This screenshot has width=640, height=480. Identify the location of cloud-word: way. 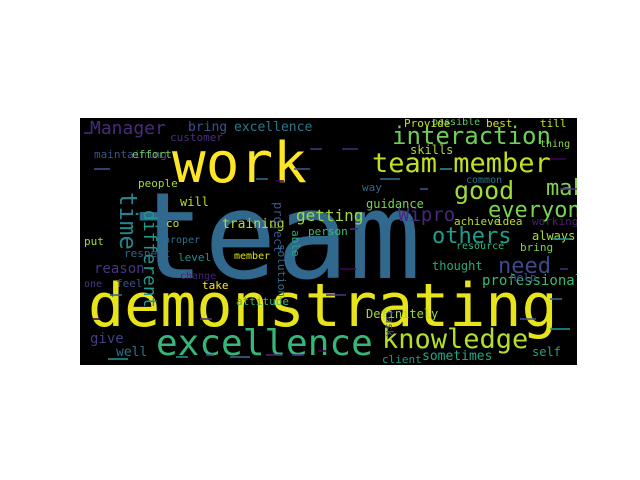
(372, 187).